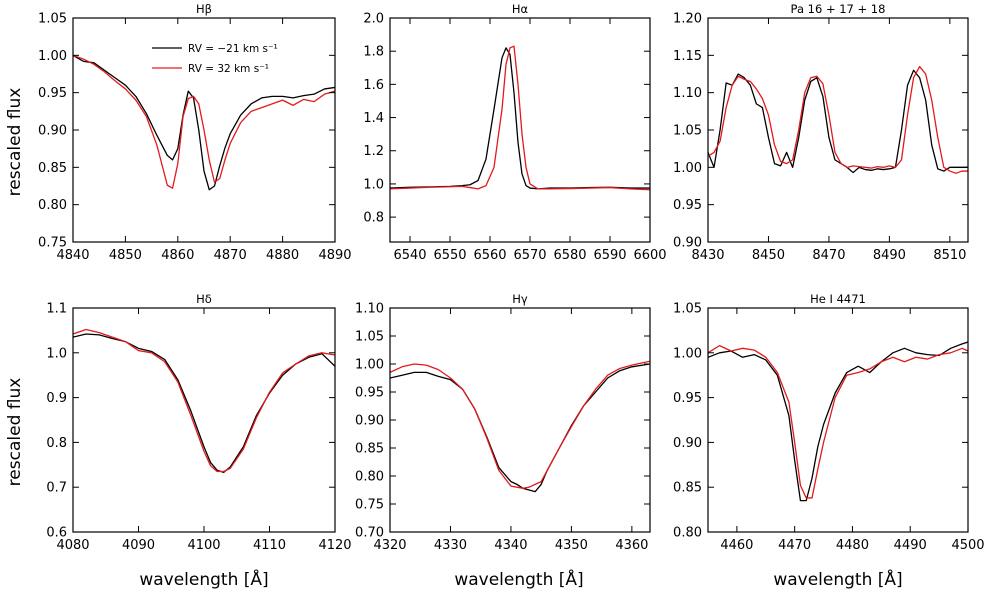 Image resolution: width=996 pixels, height=598 pixels. Describe the element at coordinates (967, 545) in the screenshot. I see `x-tick-label: 4500` at that location.